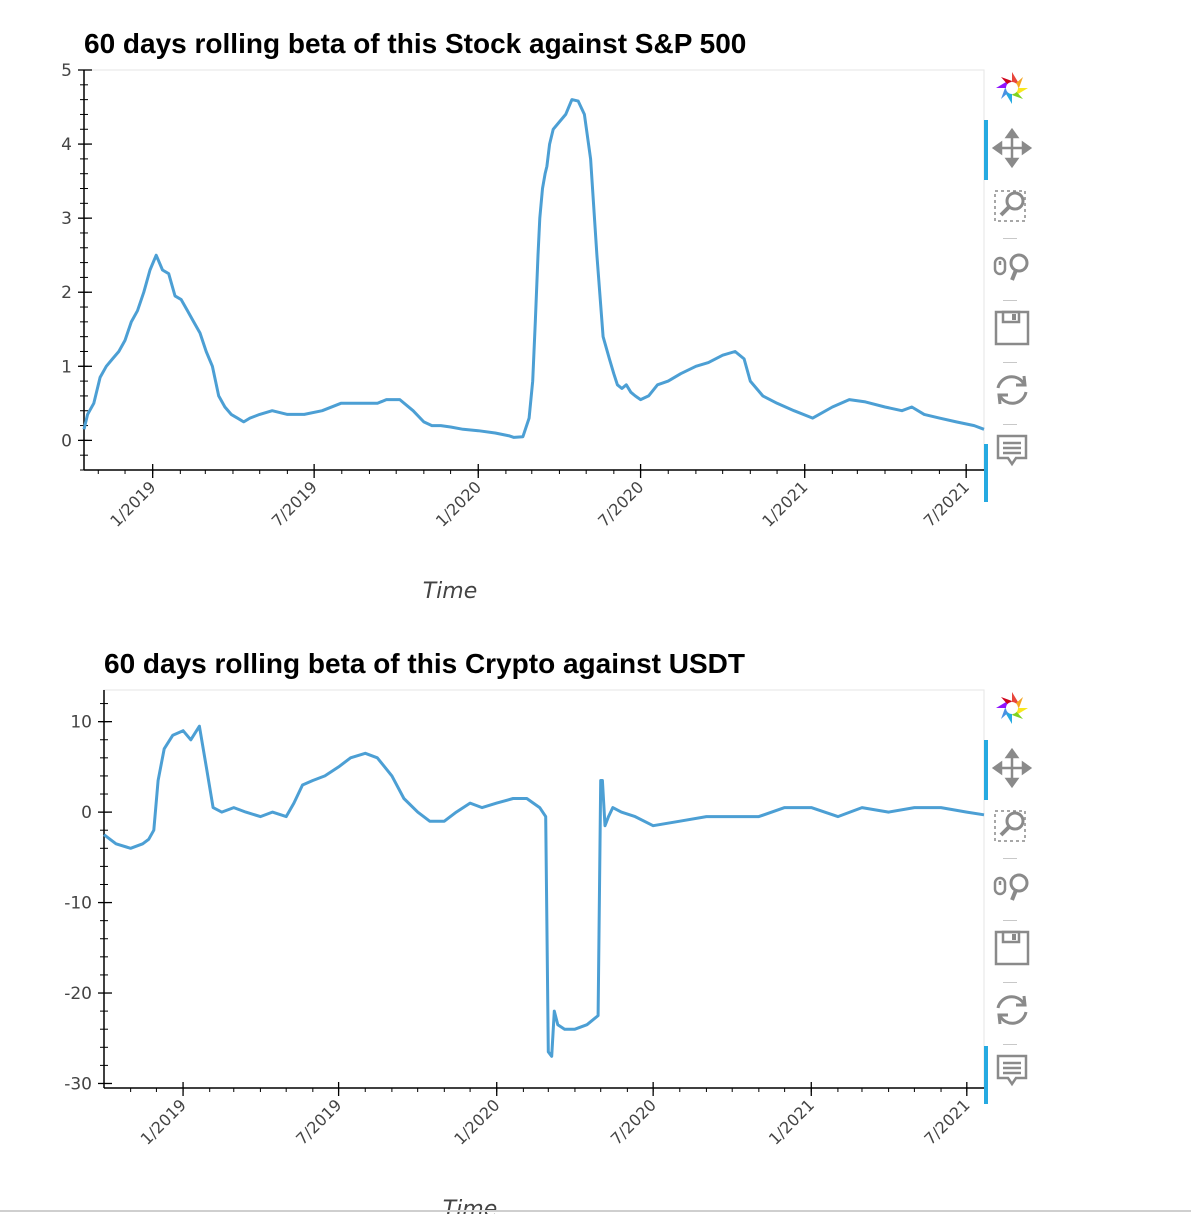 Image resolution: width=1191 pixels, height=1214 pixels. Describe the element at coordinates (81, 723) in the screenshot. I see `y-tick-label: 10` at that location.